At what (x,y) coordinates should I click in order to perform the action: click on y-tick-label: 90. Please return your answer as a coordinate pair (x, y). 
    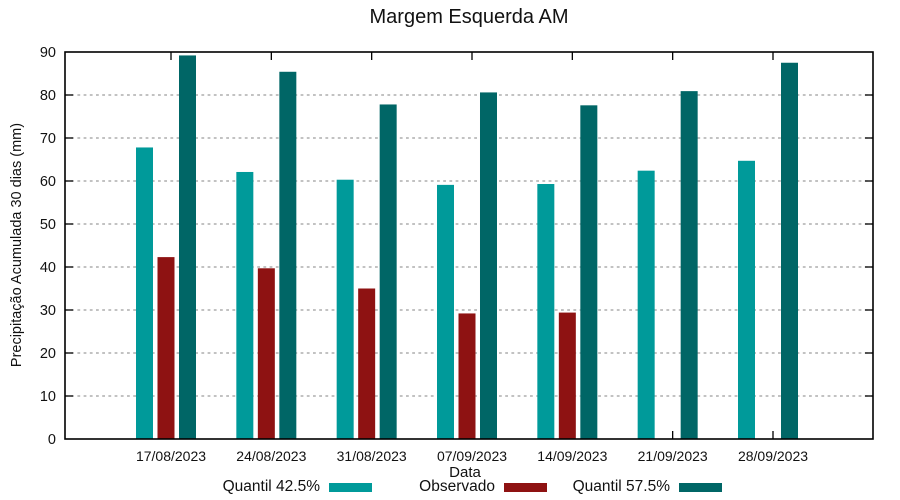
    Looking at the image, I should click on (48, 53).